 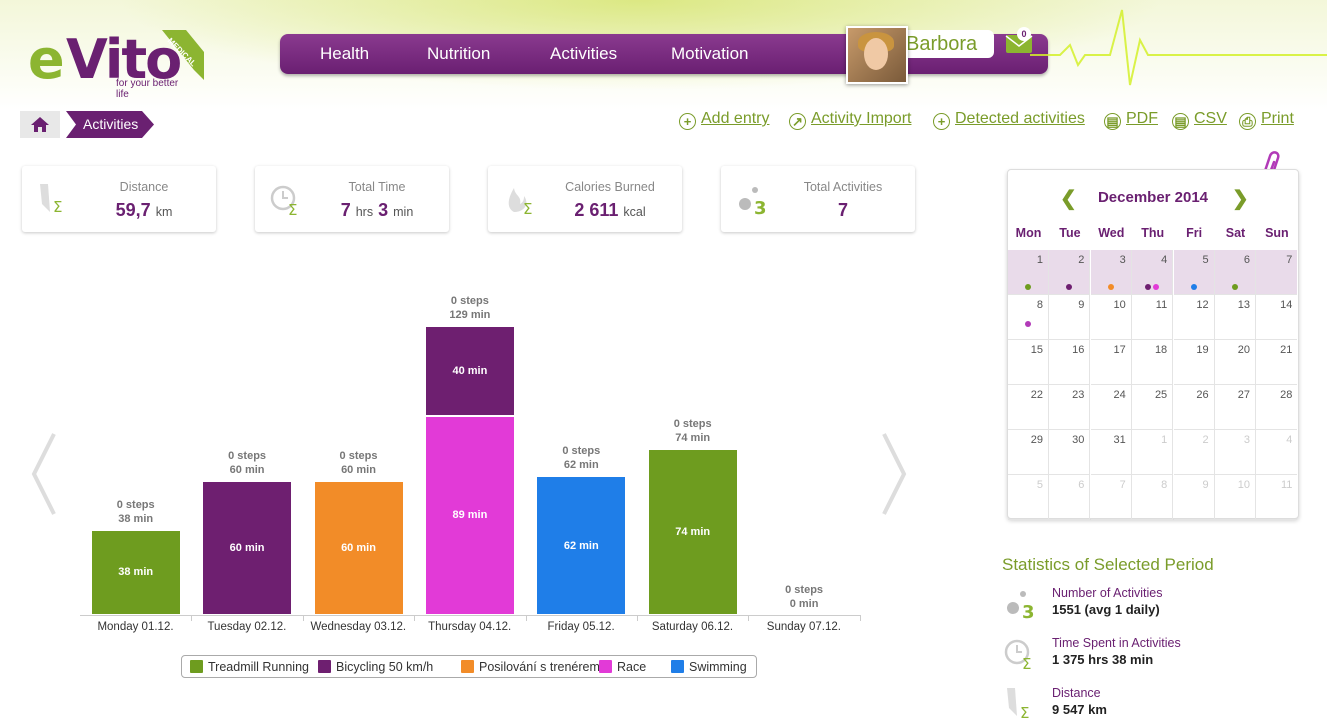 I want to click on calendar-day-number: 1, so click(x=1039, y=260).